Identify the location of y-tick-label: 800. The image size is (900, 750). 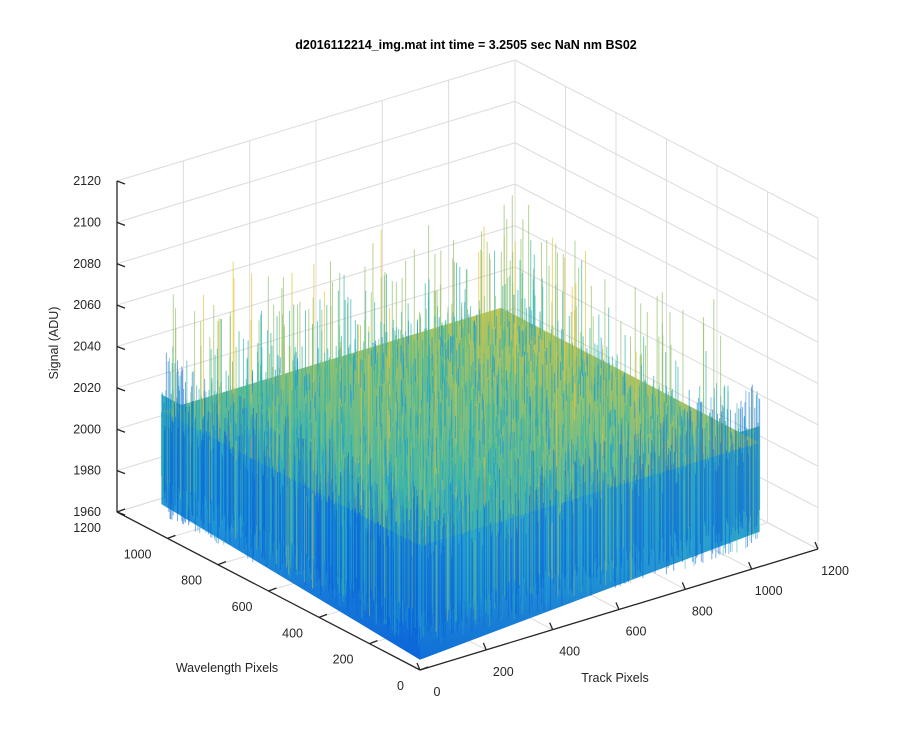
(191, 581).